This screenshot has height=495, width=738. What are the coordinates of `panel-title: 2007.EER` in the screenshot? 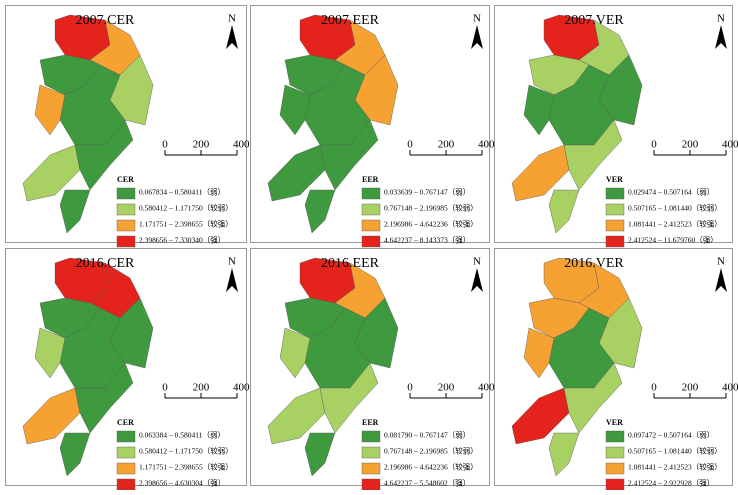 It's located at (350, 20).